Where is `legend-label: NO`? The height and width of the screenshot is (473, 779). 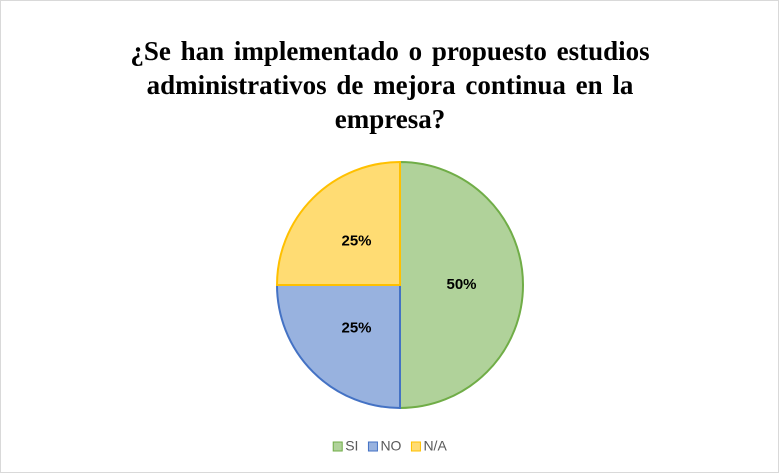 legend-label: NO is located at coordinates (390, 446).